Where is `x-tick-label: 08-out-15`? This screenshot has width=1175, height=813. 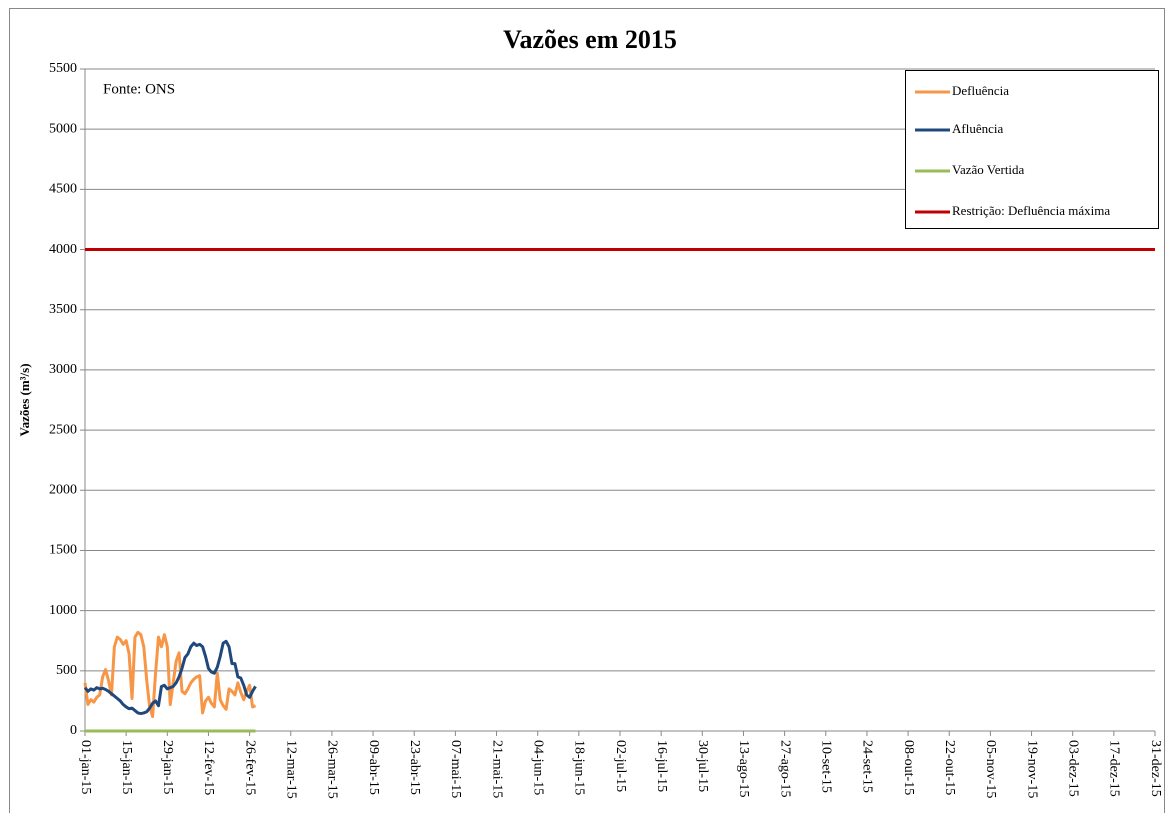 x-tick-label: 08-out-15 is located at coordinates (908, 767).